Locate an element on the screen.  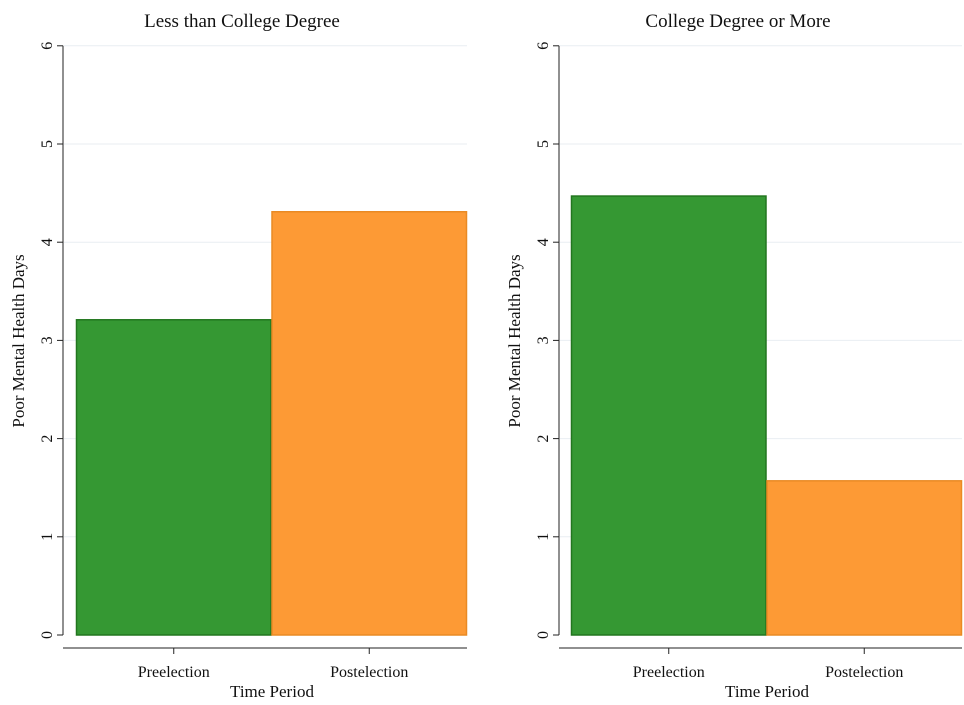
panel-title: Less than College Degree is located at coordinates (242, 21).